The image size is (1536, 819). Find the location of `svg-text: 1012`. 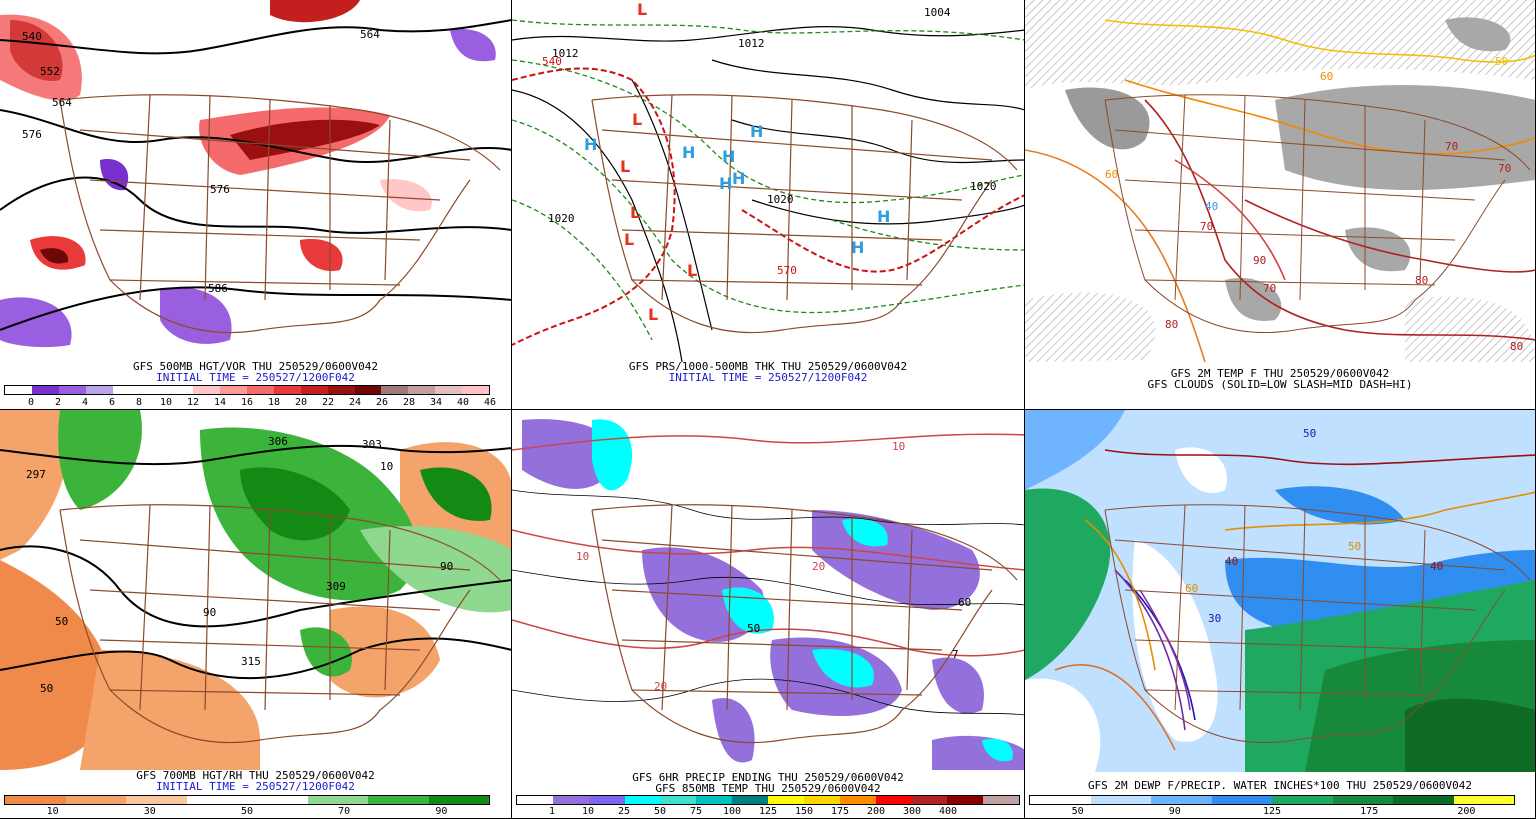

svg-text: 1012 is located at coordinates (751, 43).